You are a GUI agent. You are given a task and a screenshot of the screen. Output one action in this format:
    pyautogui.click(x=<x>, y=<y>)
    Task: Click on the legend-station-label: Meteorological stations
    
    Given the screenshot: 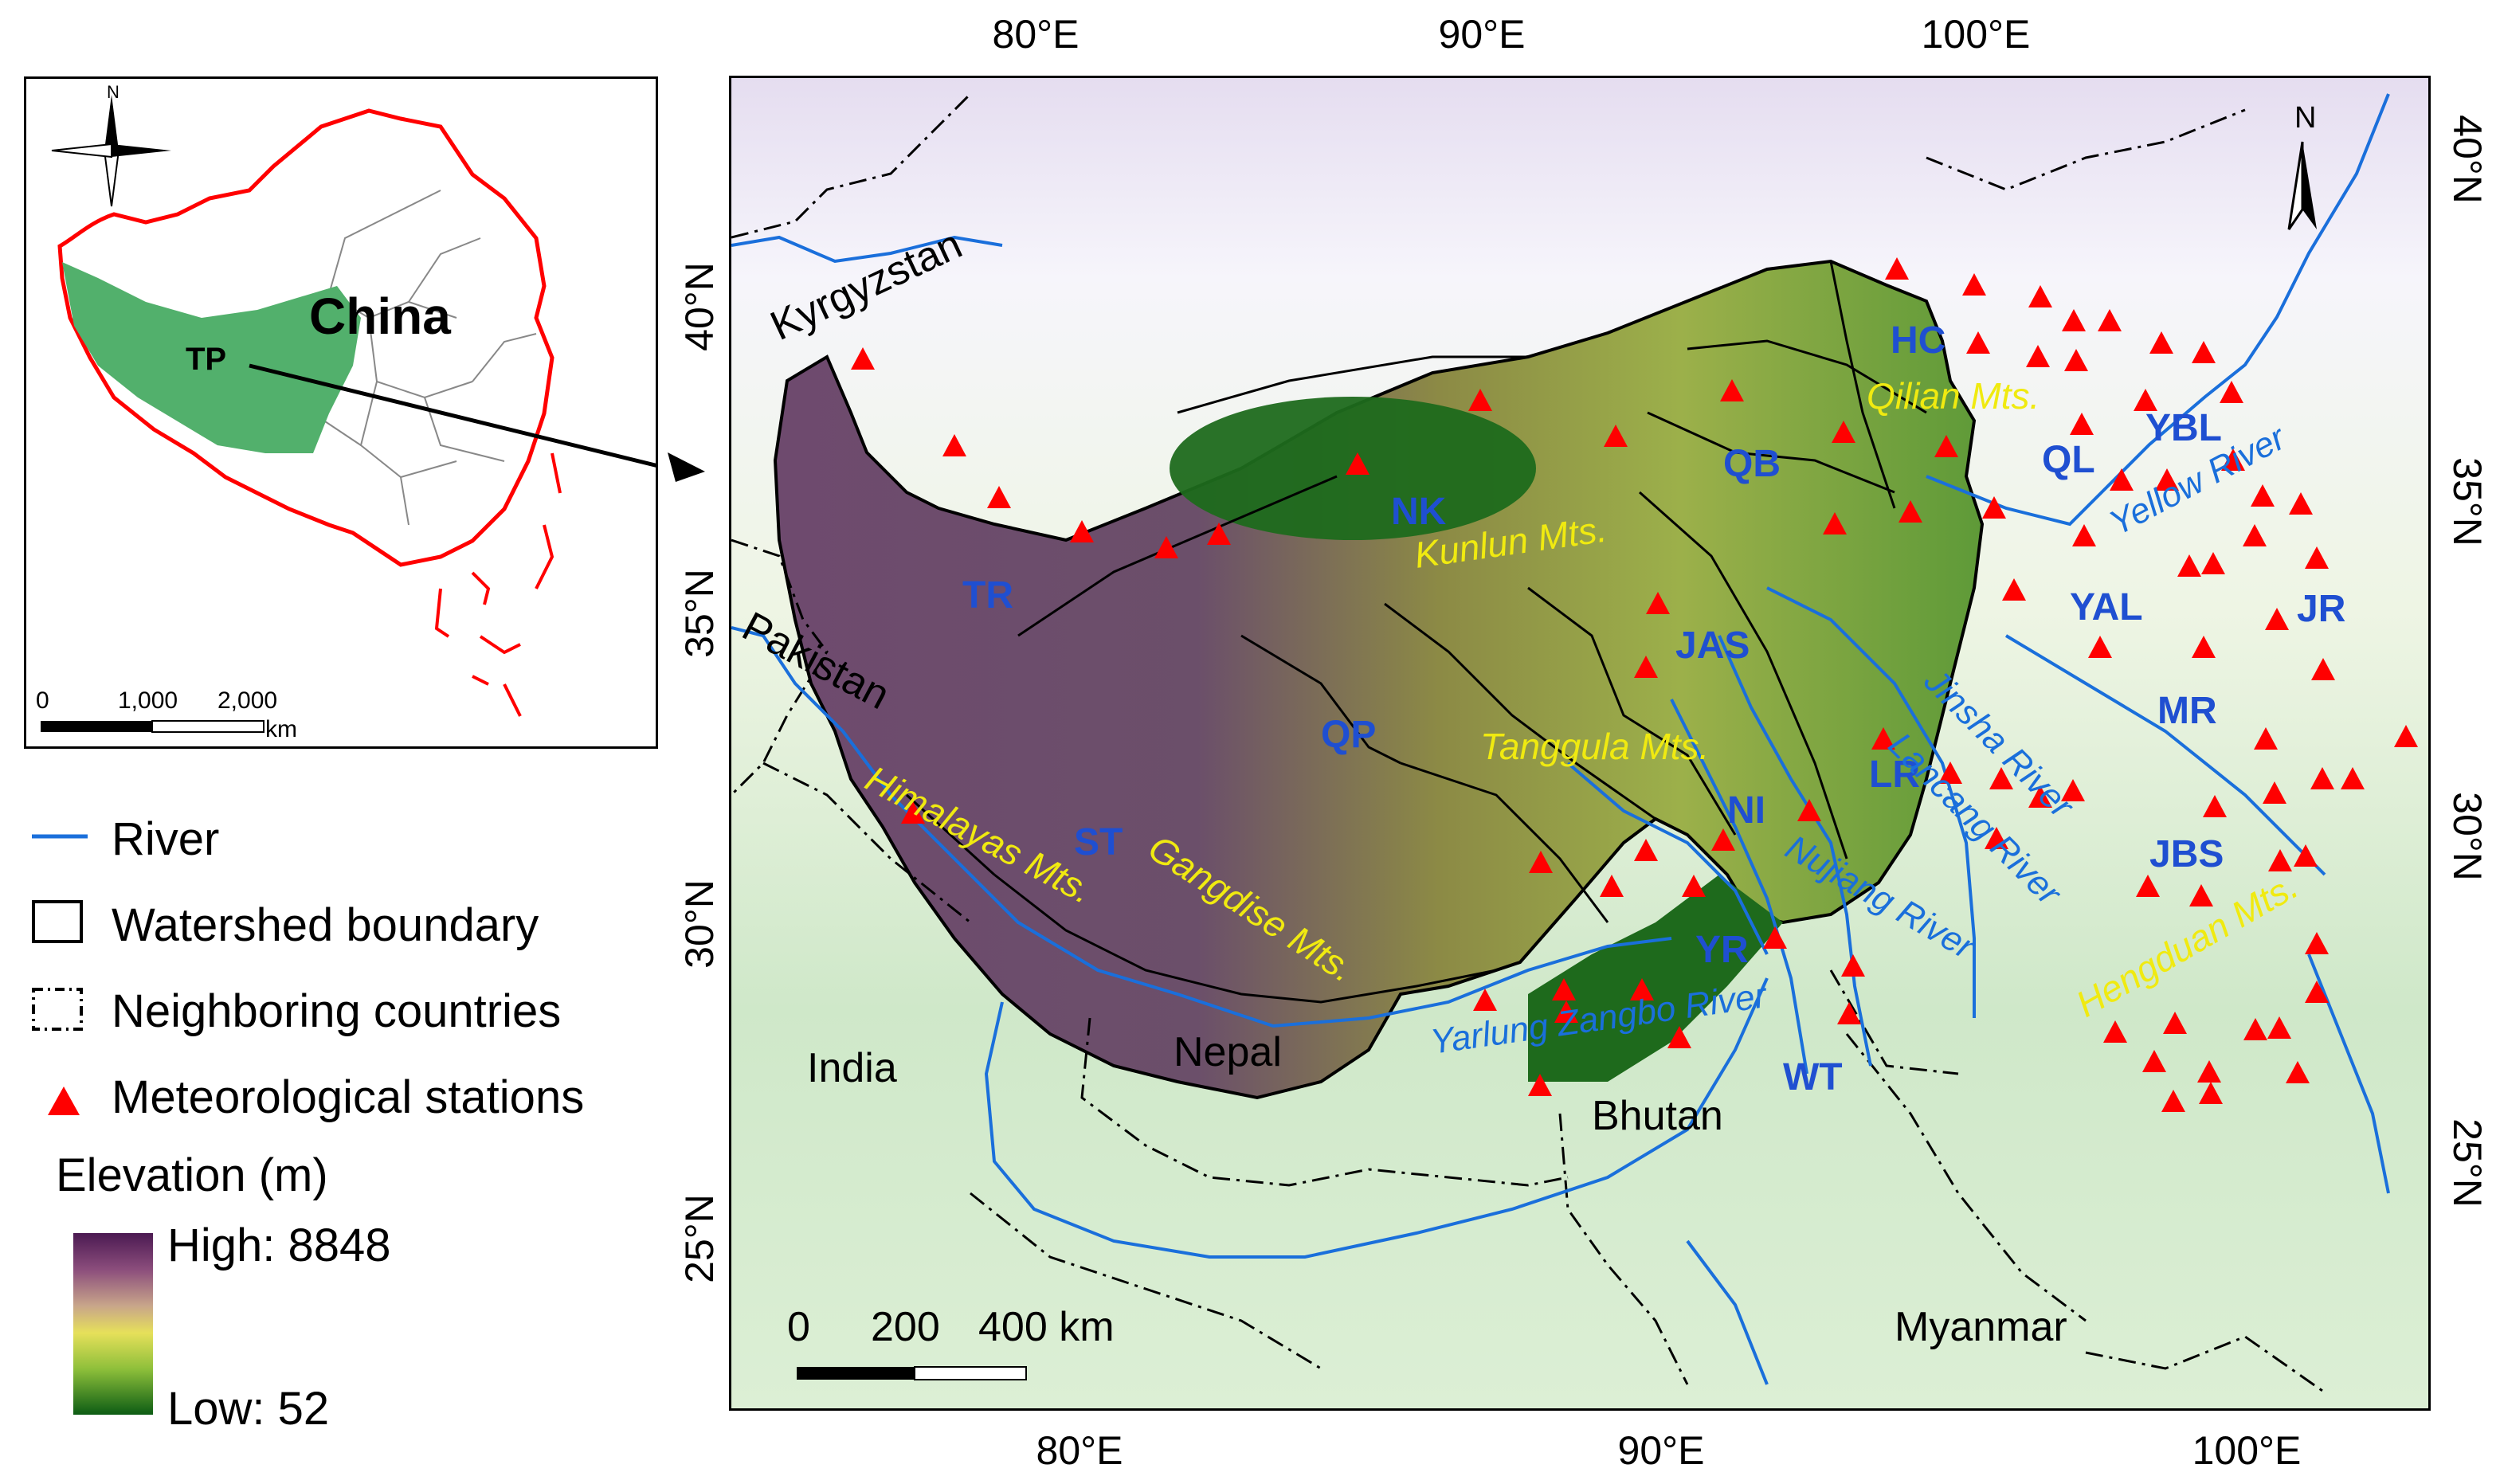 What is the action you would take?
    pyautogui.click(x=348, y=1097)
    